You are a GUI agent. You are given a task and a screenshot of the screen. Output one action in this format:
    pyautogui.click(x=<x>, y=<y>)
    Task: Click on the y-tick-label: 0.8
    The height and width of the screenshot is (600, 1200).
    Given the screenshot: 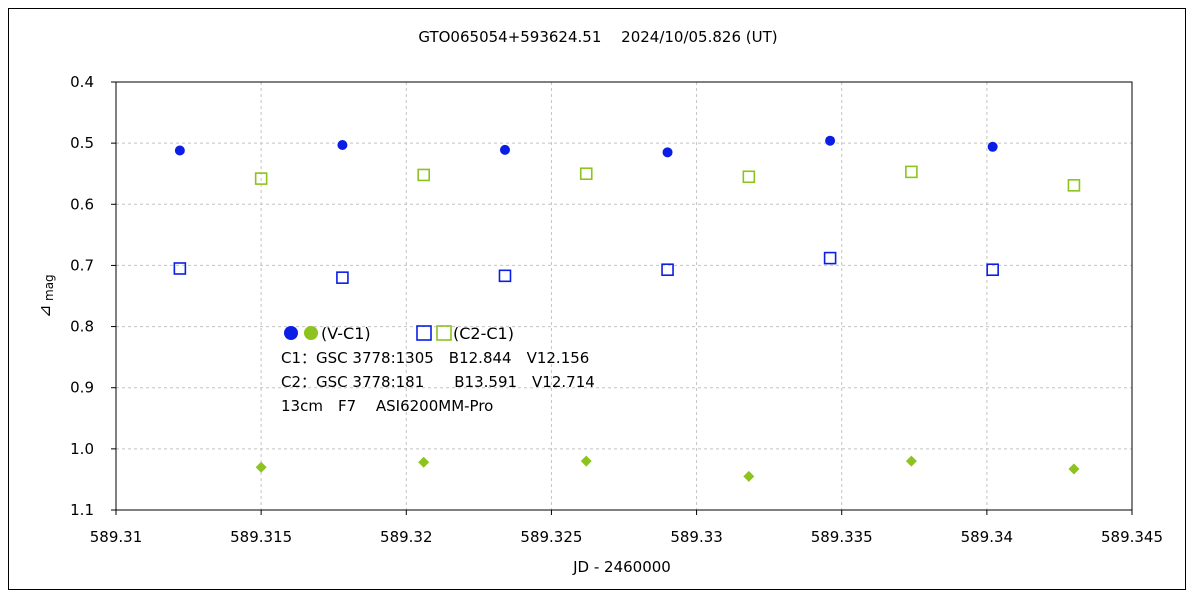 What is the action you would take?
    pyautogui.click(x=82, y=327)
    